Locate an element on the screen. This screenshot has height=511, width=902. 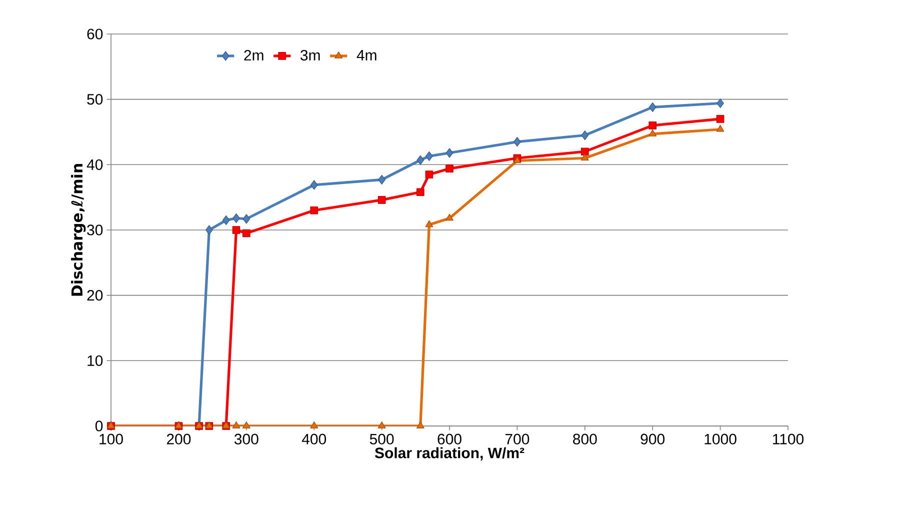
y-tick-label: 60 is located at coordinates (95, 34).